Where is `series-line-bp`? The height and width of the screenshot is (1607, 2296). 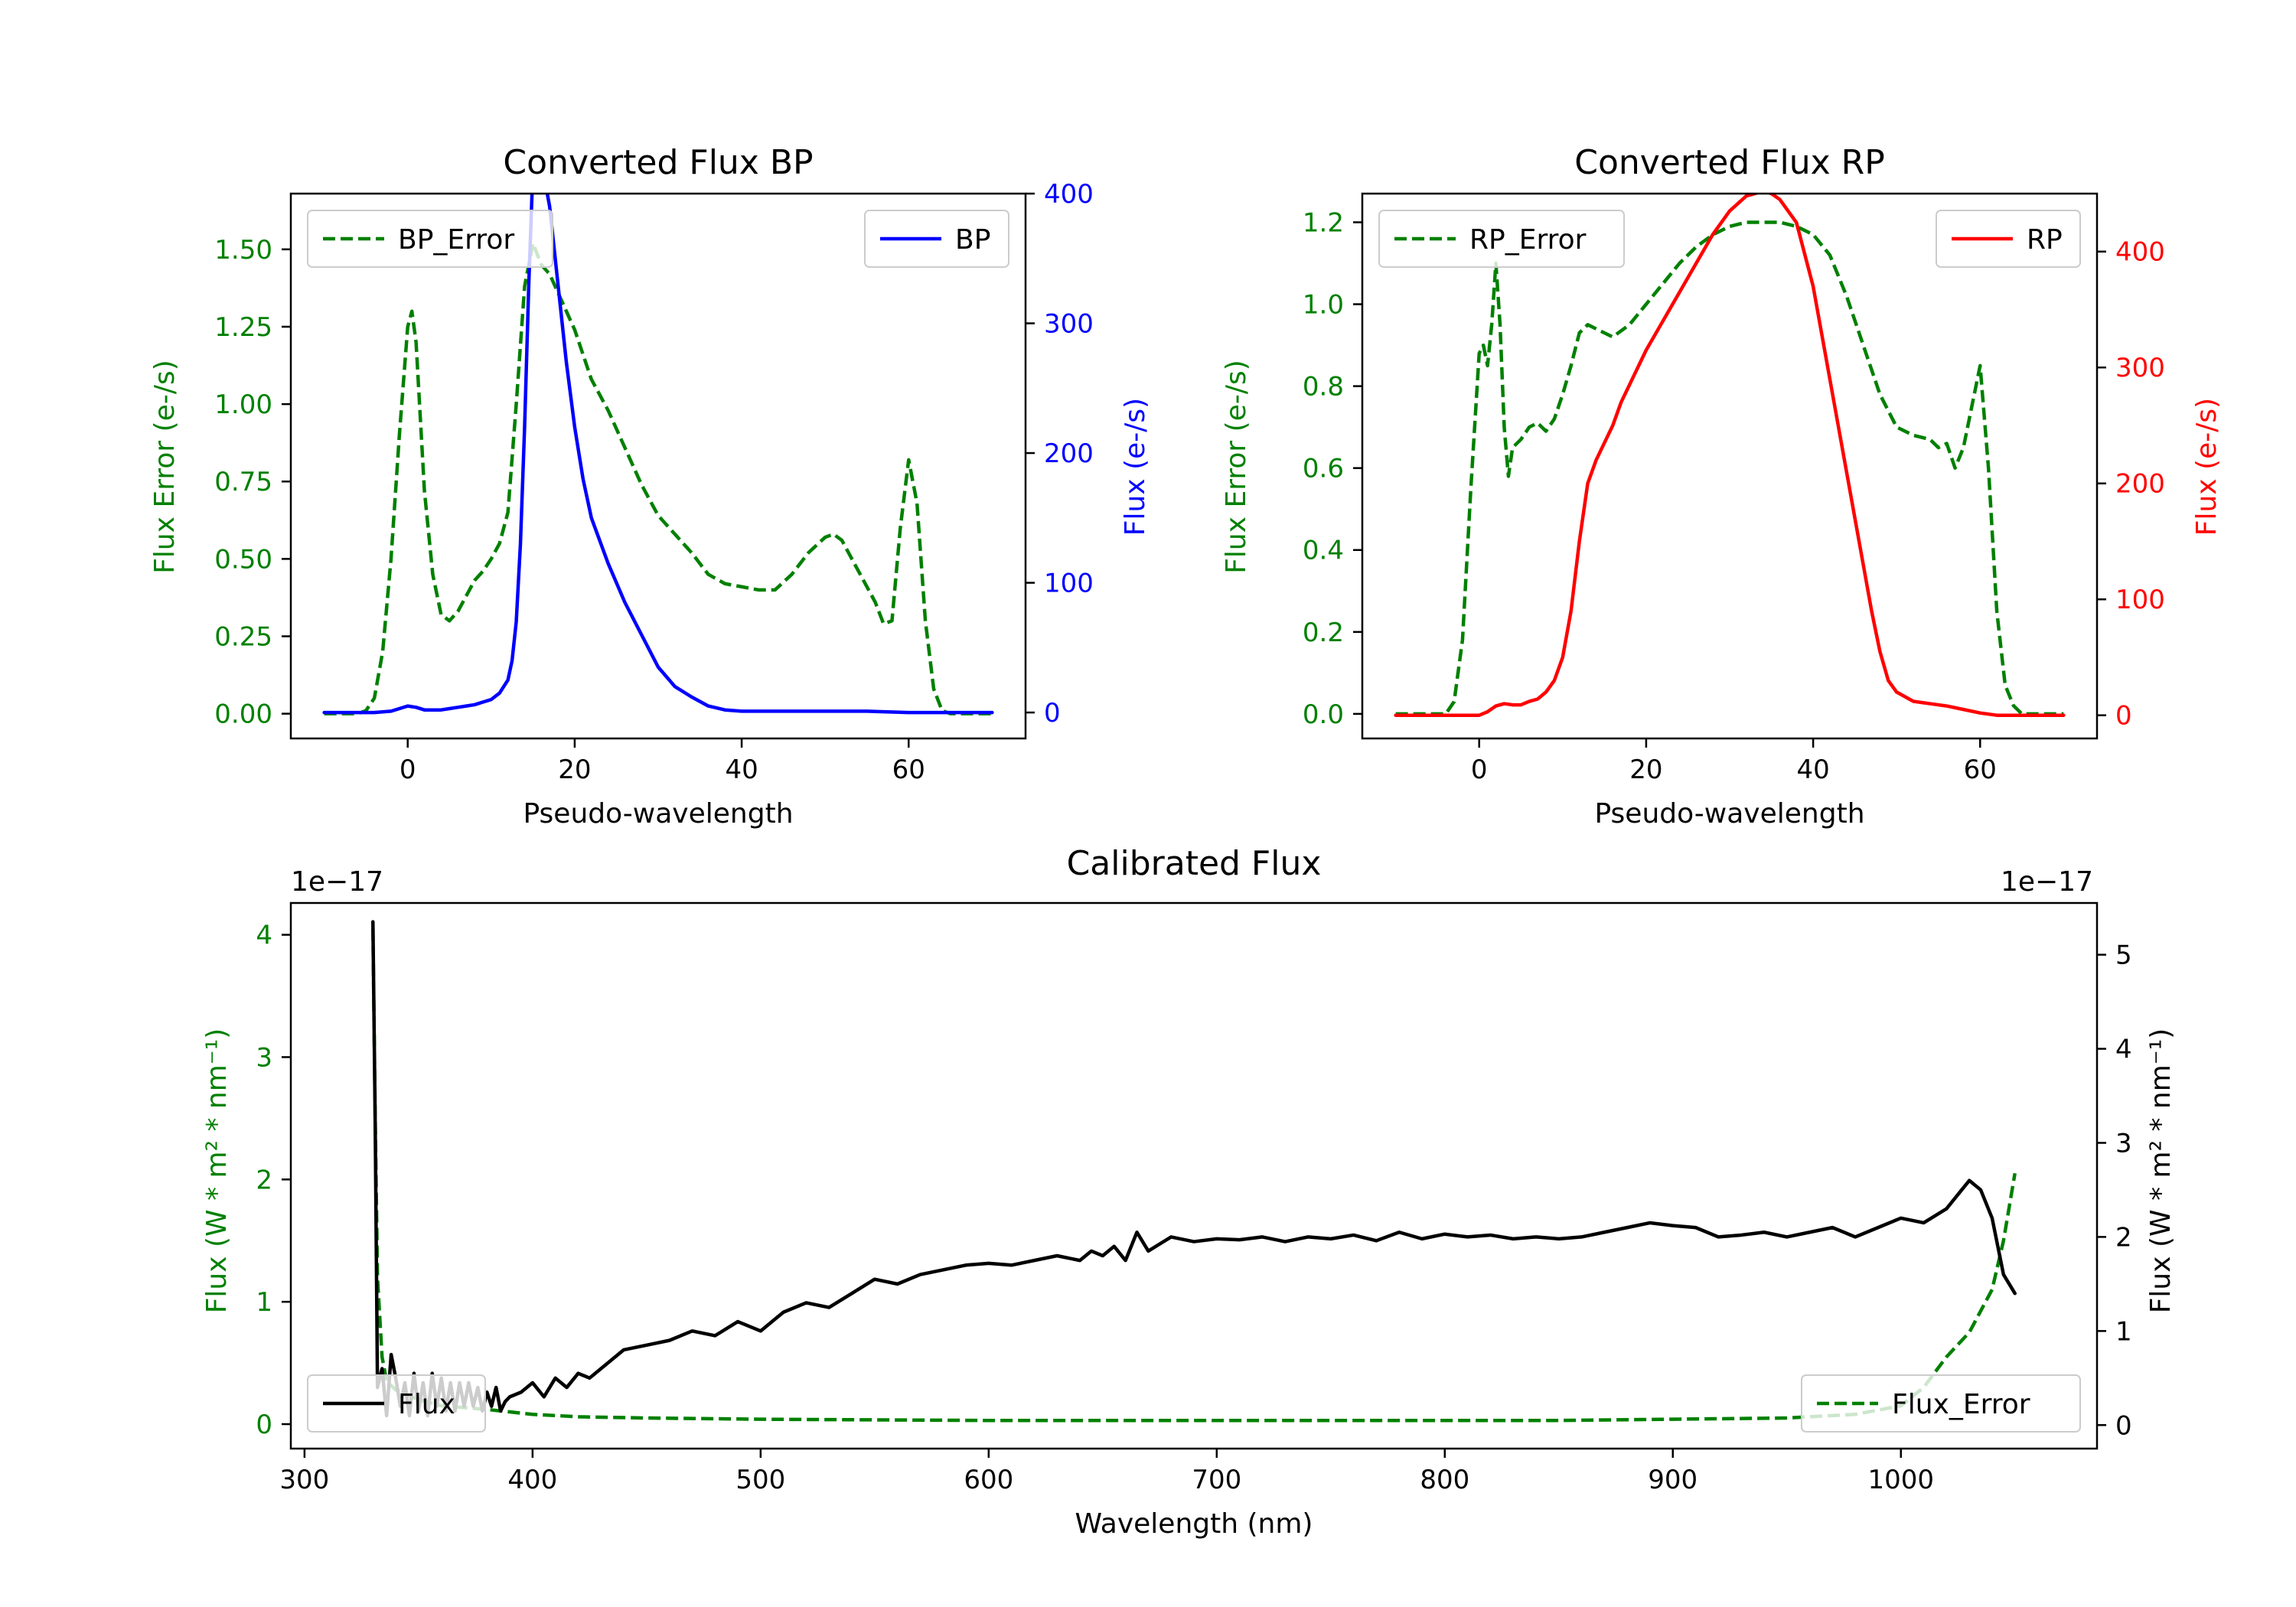
series-line-bp is located at coordinates (658, 454).